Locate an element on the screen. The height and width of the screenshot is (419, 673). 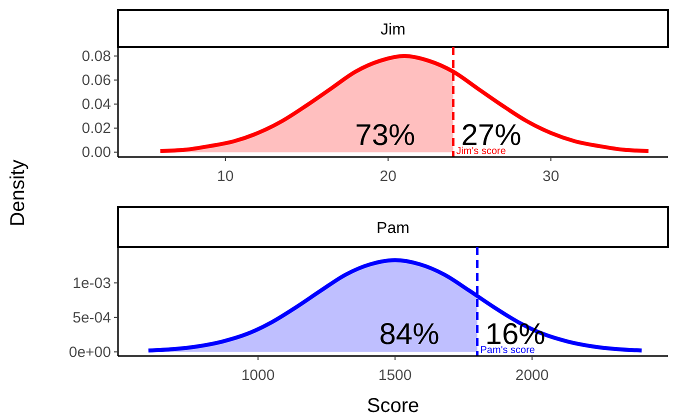
y-axis-title: Density is located at coordinates (18, 193).